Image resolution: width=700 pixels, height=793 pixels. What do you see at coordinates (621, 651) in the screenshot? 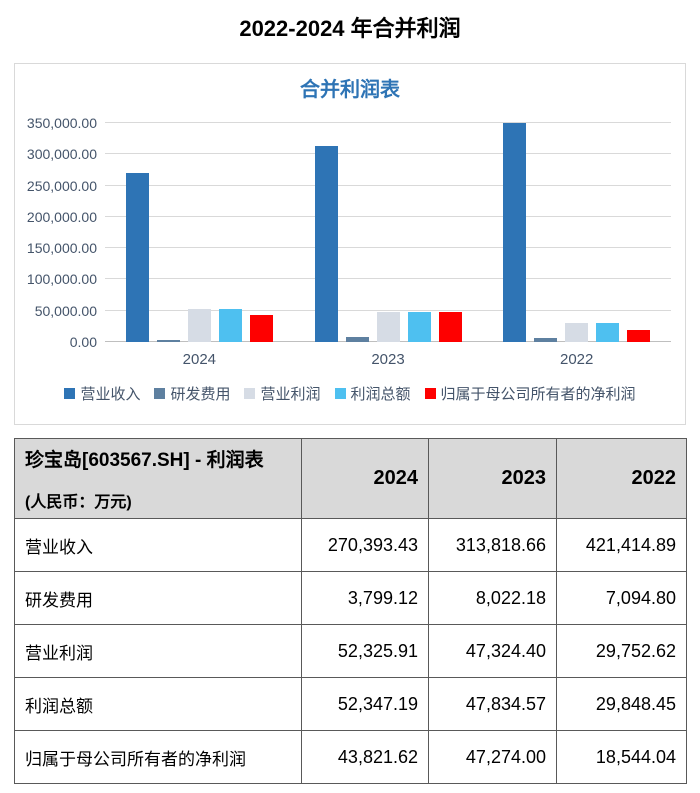
I see `row-value: 29,752.62` at bounding box center [621, 651].